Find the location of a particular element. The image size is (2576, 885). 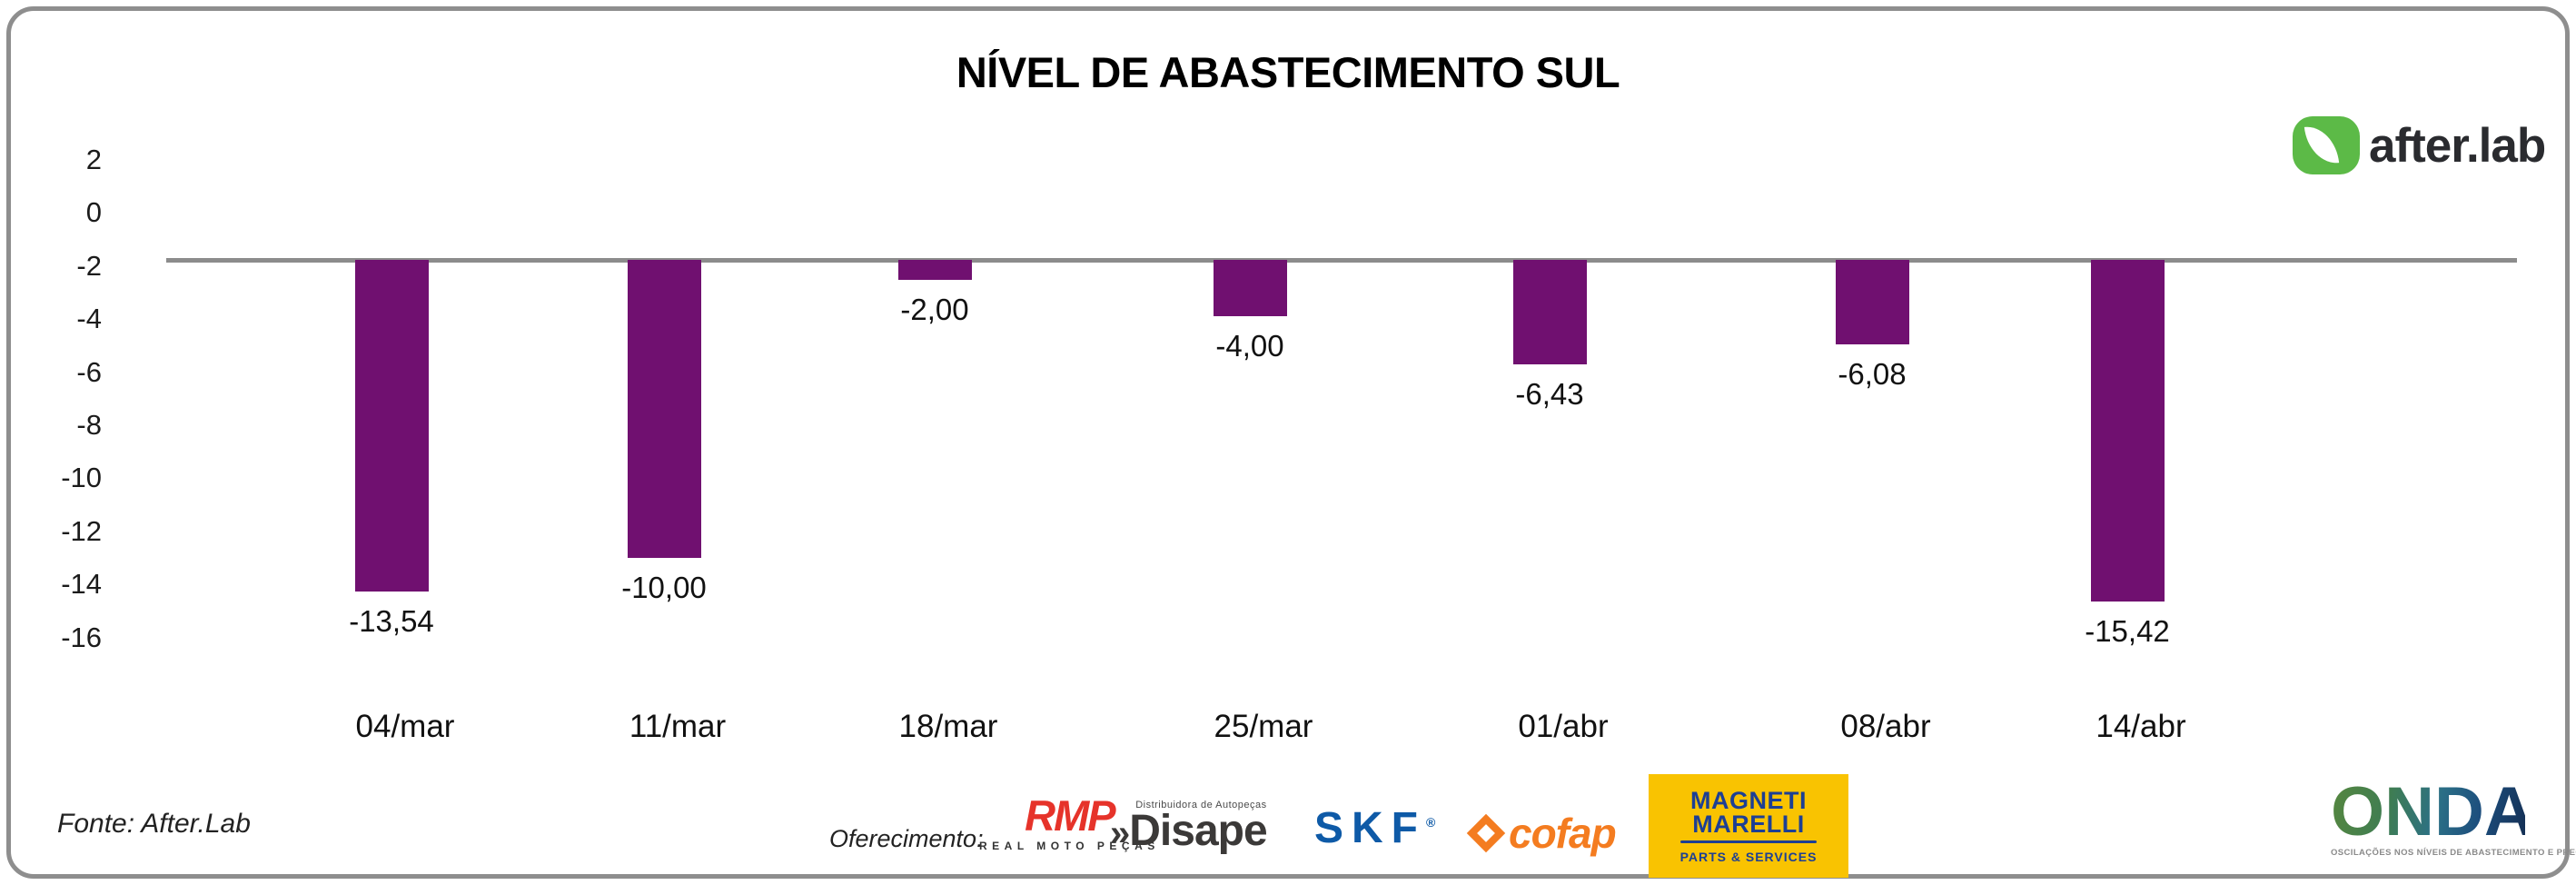

x-tick-label: 18/mar is located at coordinates (948, 726).